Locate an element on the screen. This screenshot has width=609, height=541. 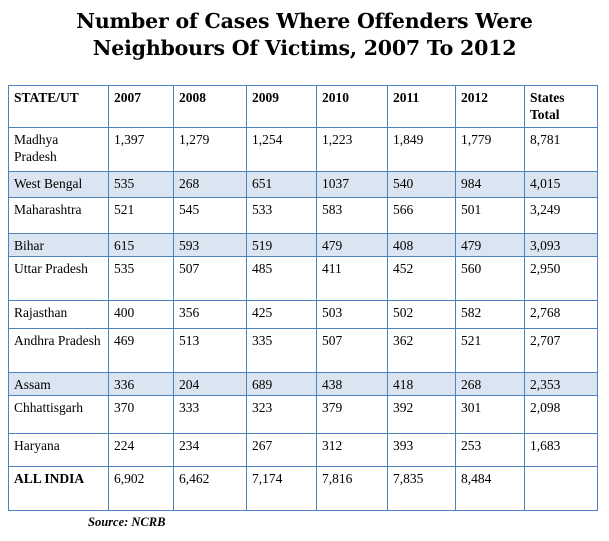
cell-total: 2,950 is located at coordinates (561, 278).